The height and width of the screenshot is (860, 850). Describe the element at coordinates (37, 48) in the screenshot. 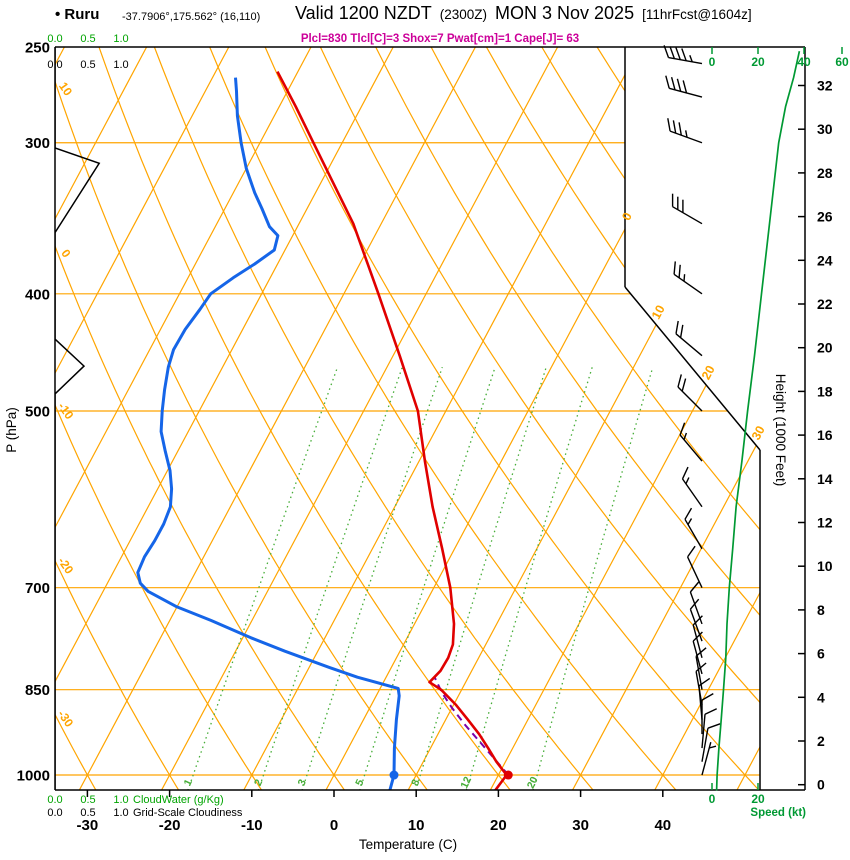

I see `pressure-tick-label: 250` at that location.